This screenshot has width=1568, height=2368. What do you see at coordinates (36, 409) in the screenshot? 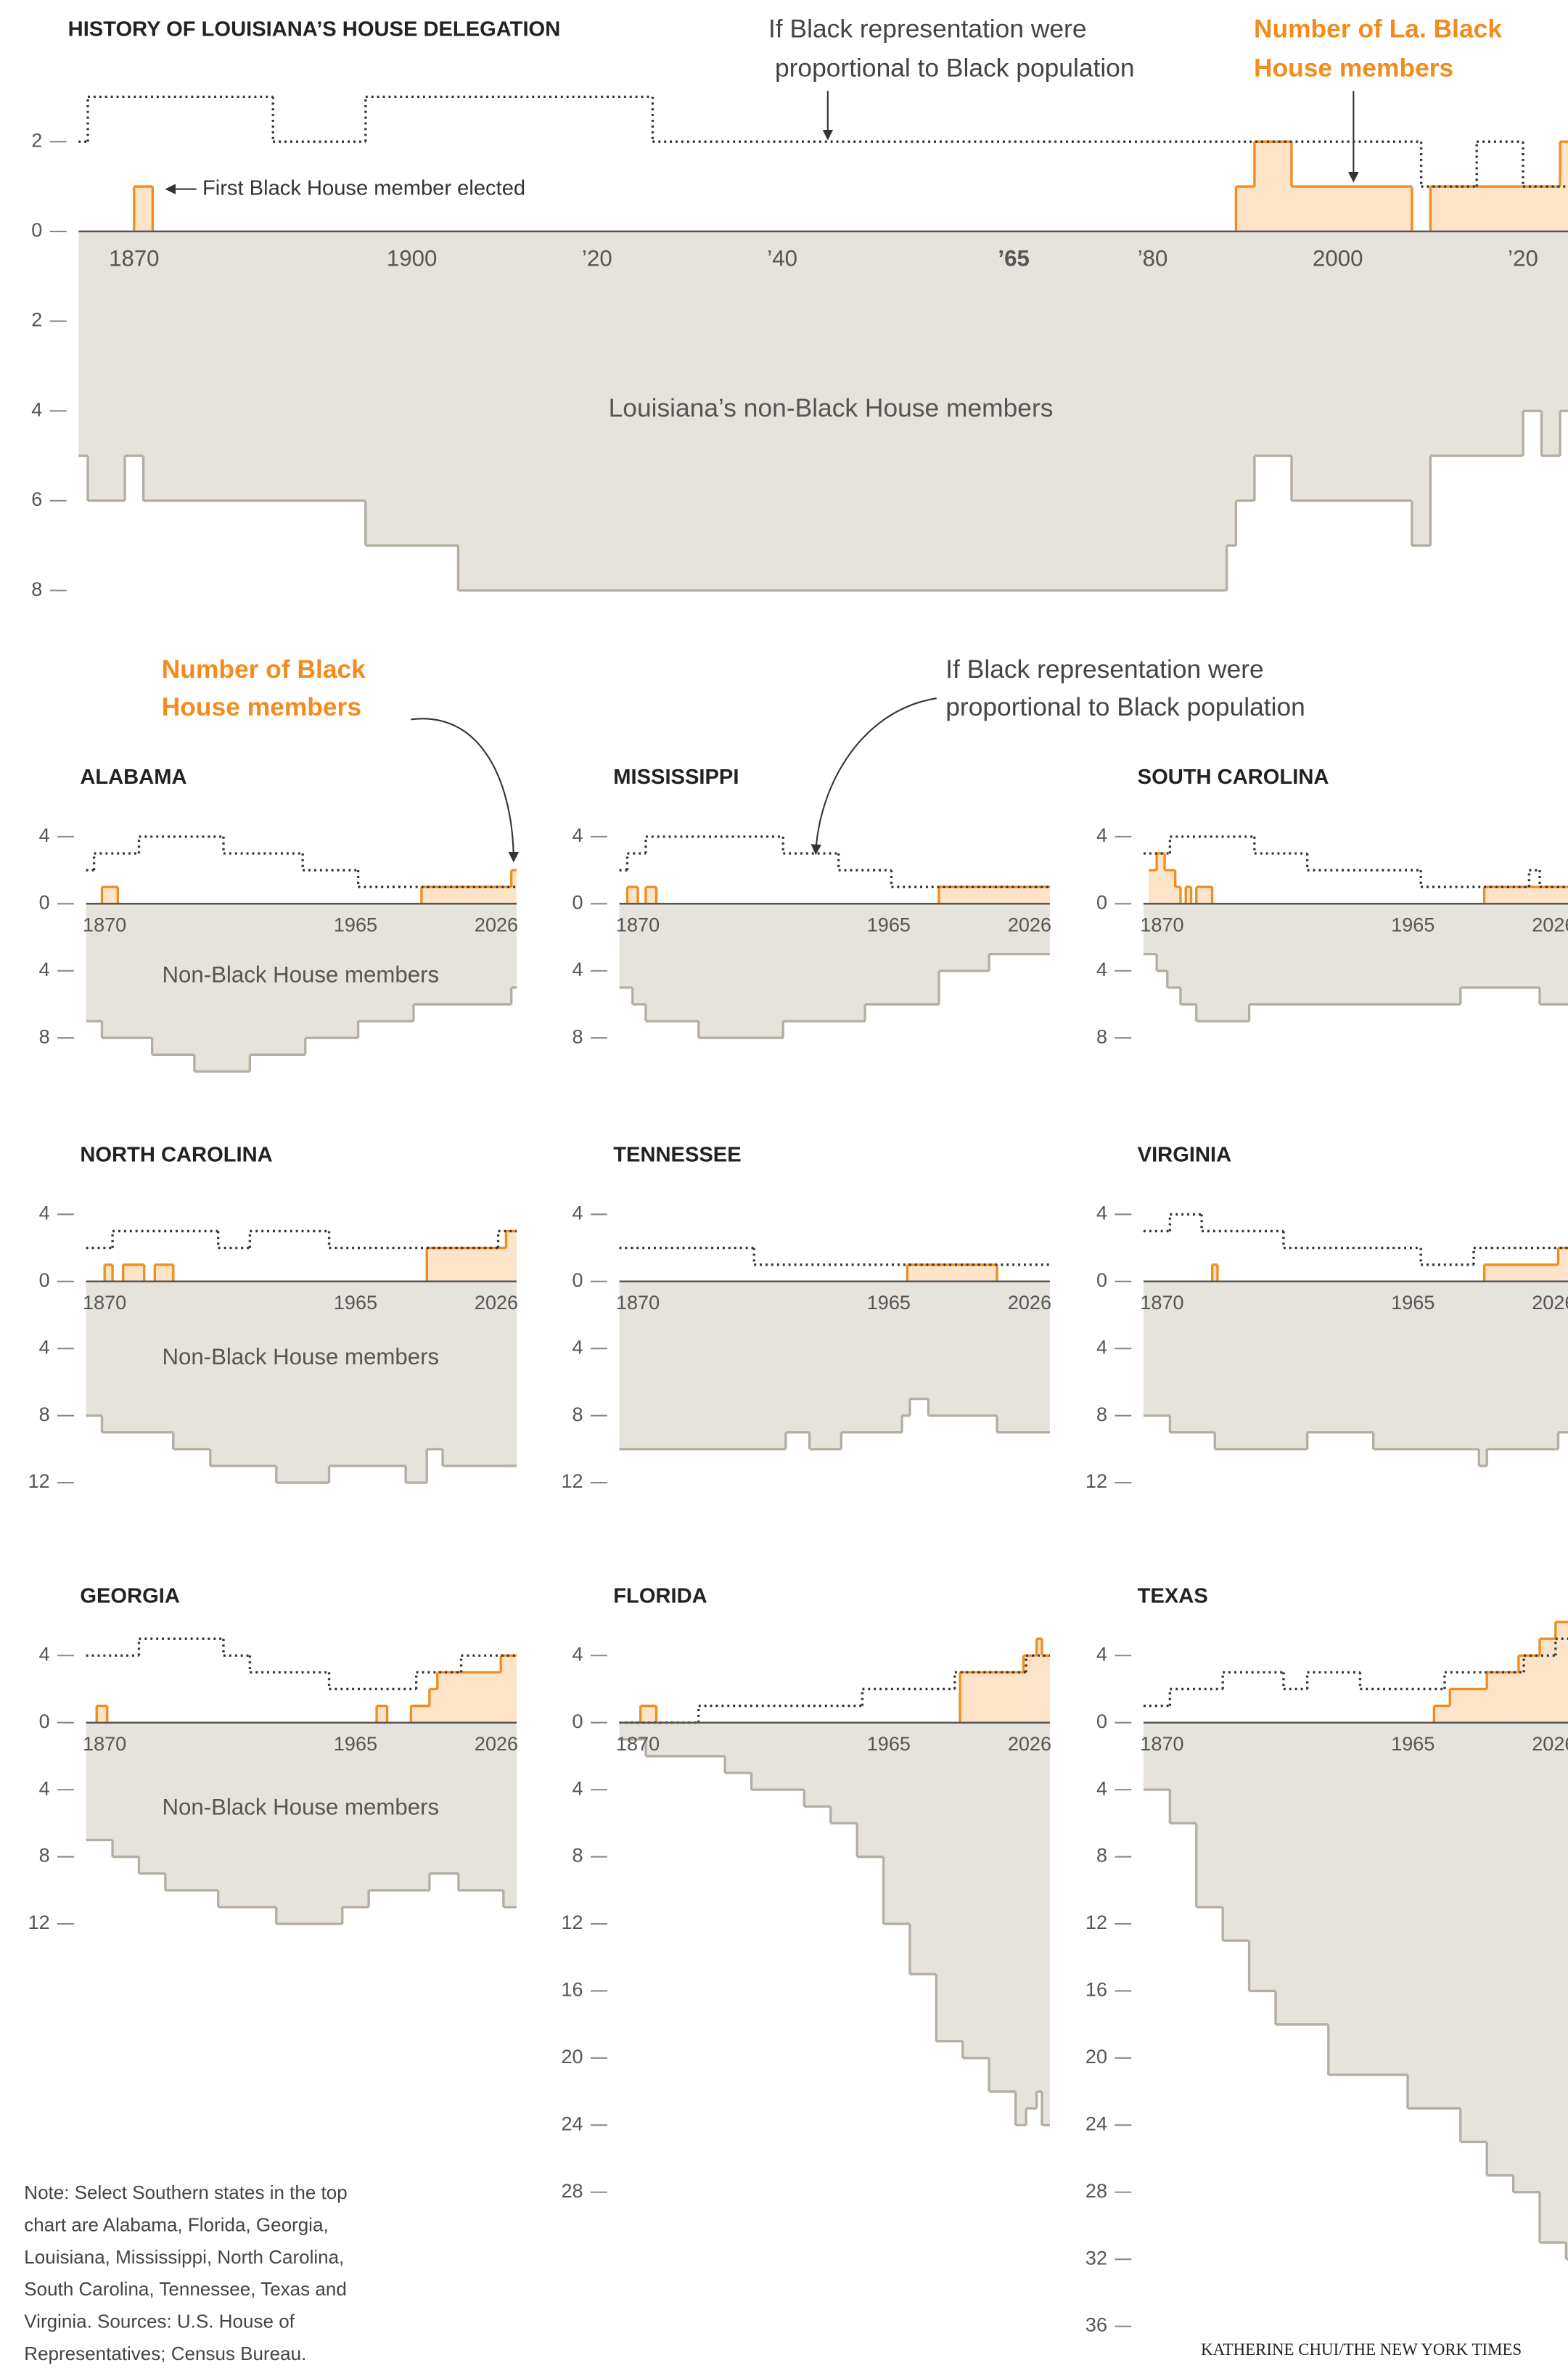
I see `y-tick-label: 4` at bounding box center [36, 409].